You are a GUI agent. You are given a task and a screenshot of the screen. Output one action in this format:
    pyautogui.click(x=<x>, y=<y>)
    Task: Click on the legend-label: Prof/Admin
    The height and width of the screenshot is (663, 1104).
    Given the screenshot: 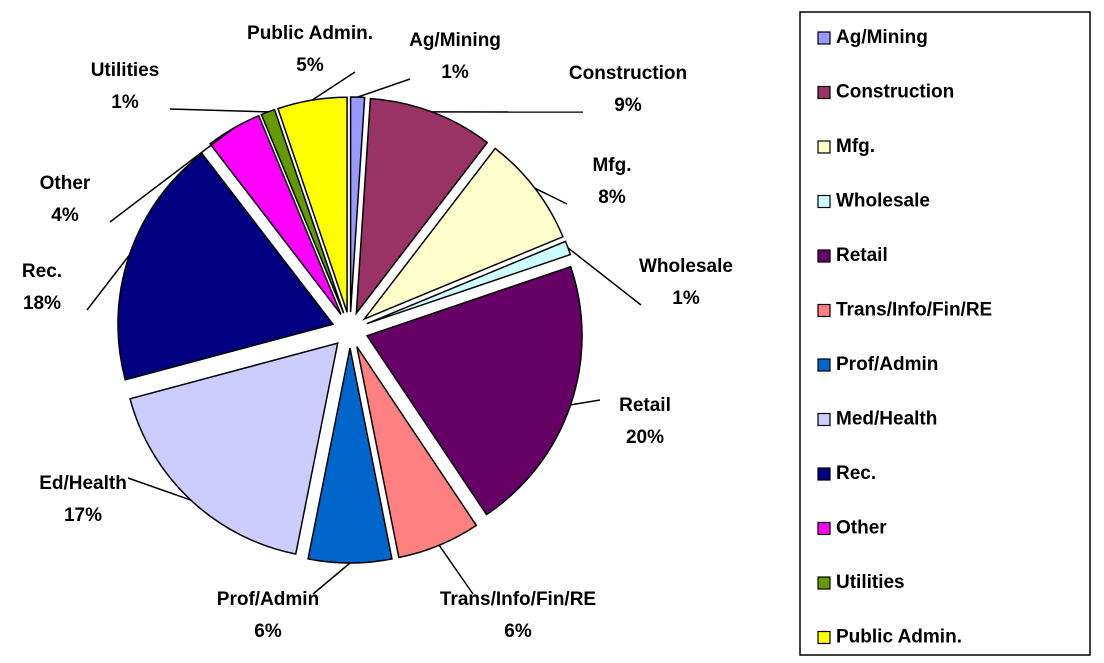 What is the action you would take?
    pyautogui.click(x=887, y=364)
    